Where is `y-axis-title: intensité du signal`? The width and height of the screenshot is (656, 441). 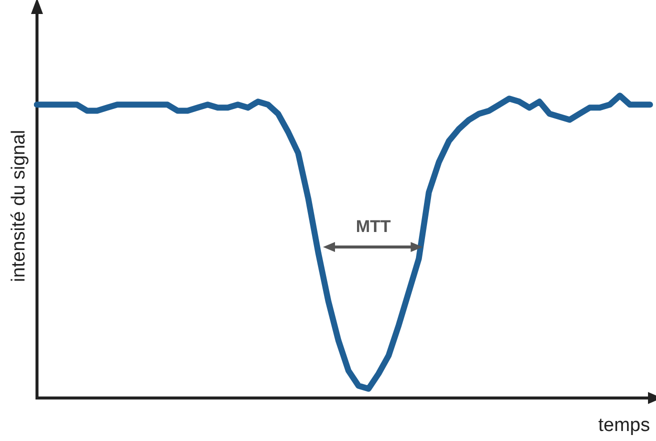 y-axis-title: intensité du signal is located at coordinates (19, 206).